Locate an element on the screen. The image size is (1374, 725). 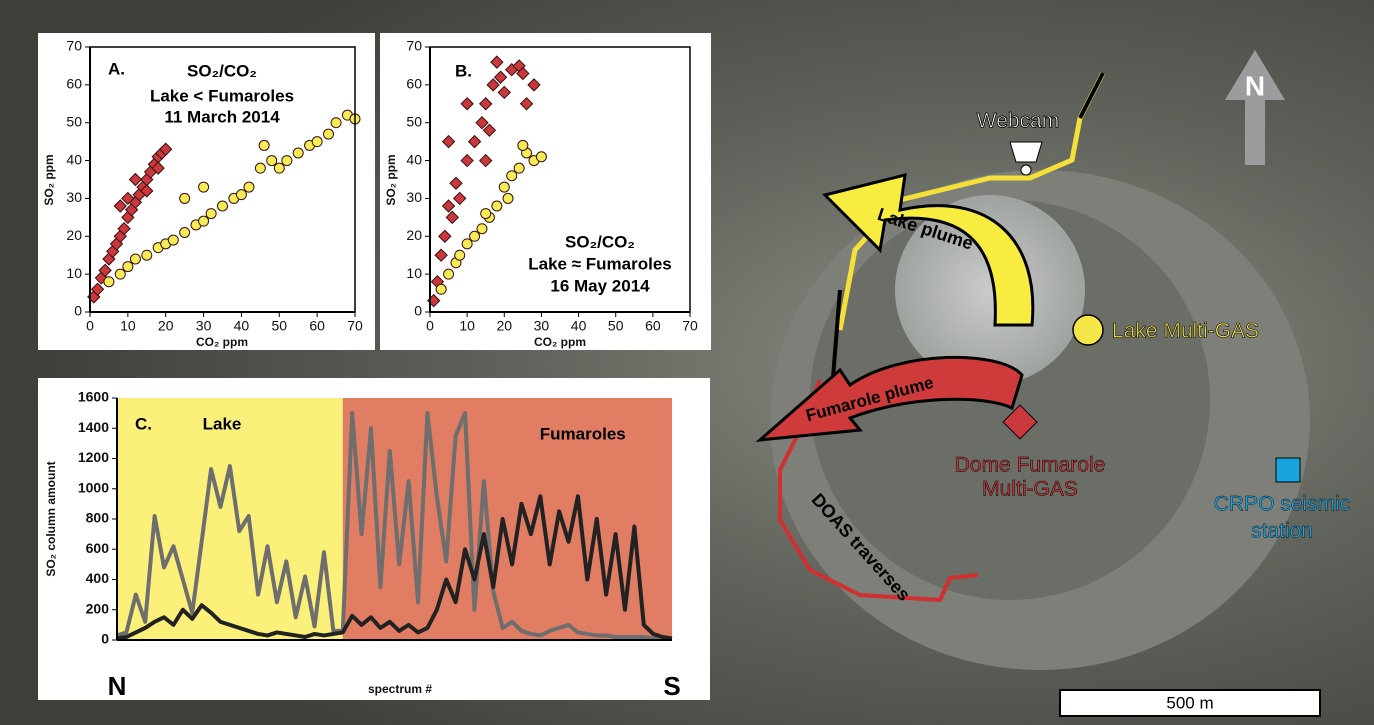
y-tick-label: 1200 is located at coordinates (93, 457).